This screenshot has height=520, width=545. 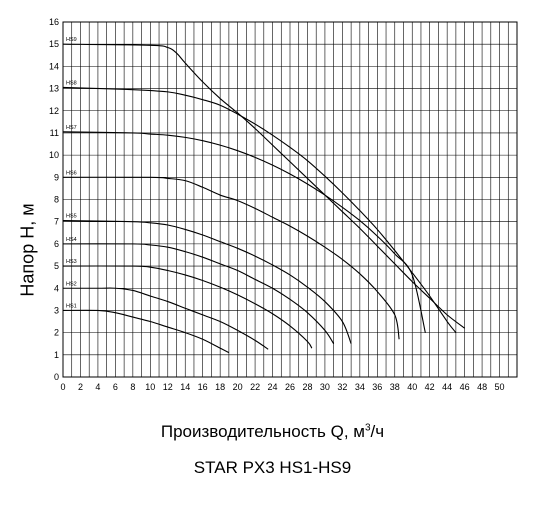 I want to click on x-tick-label: 16, so click(x=203, y=387).